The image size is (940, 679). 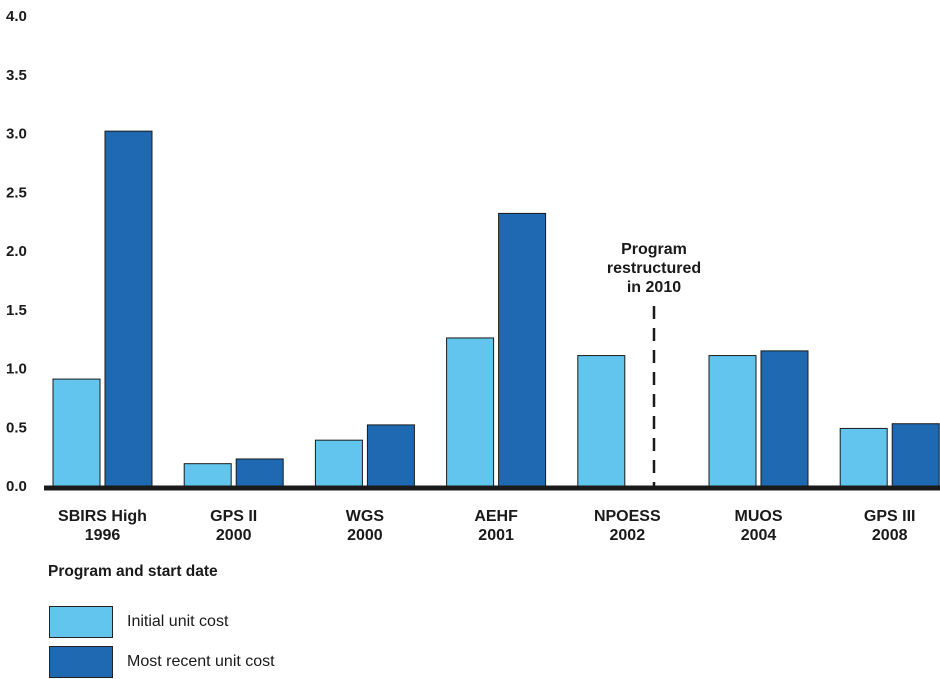 I want to click on bar-initial-muos, so click(x=732, y=421).